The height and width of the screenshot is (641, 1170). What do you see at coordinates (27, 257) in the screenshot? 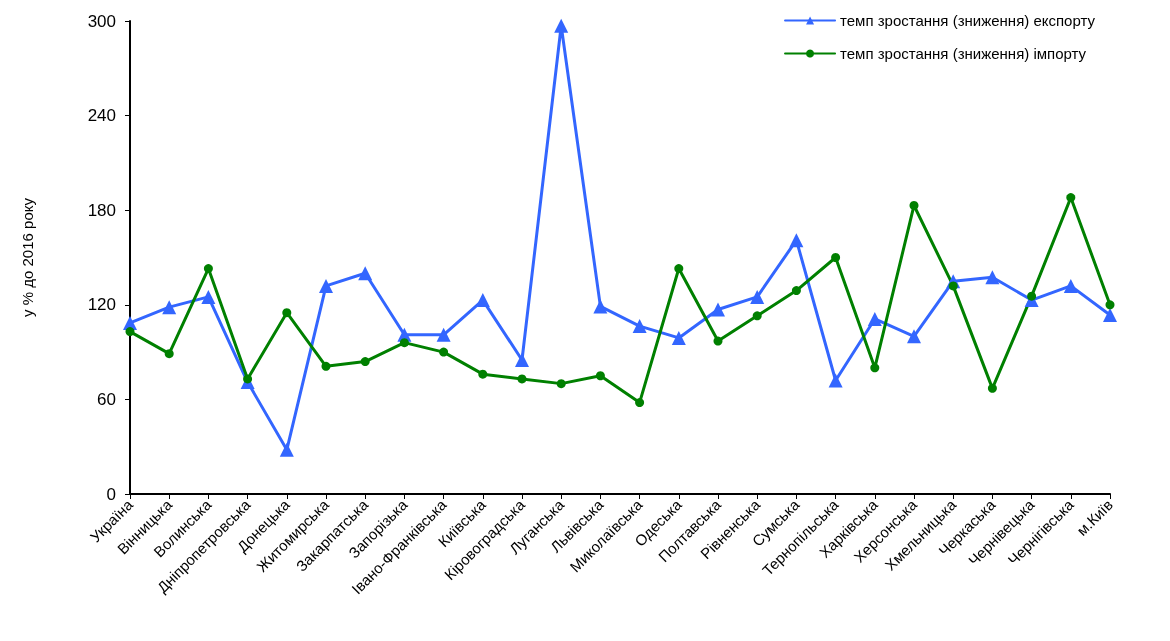
I see `y-axis-title: у % до 2016 року` at bounding box center [27, 257].